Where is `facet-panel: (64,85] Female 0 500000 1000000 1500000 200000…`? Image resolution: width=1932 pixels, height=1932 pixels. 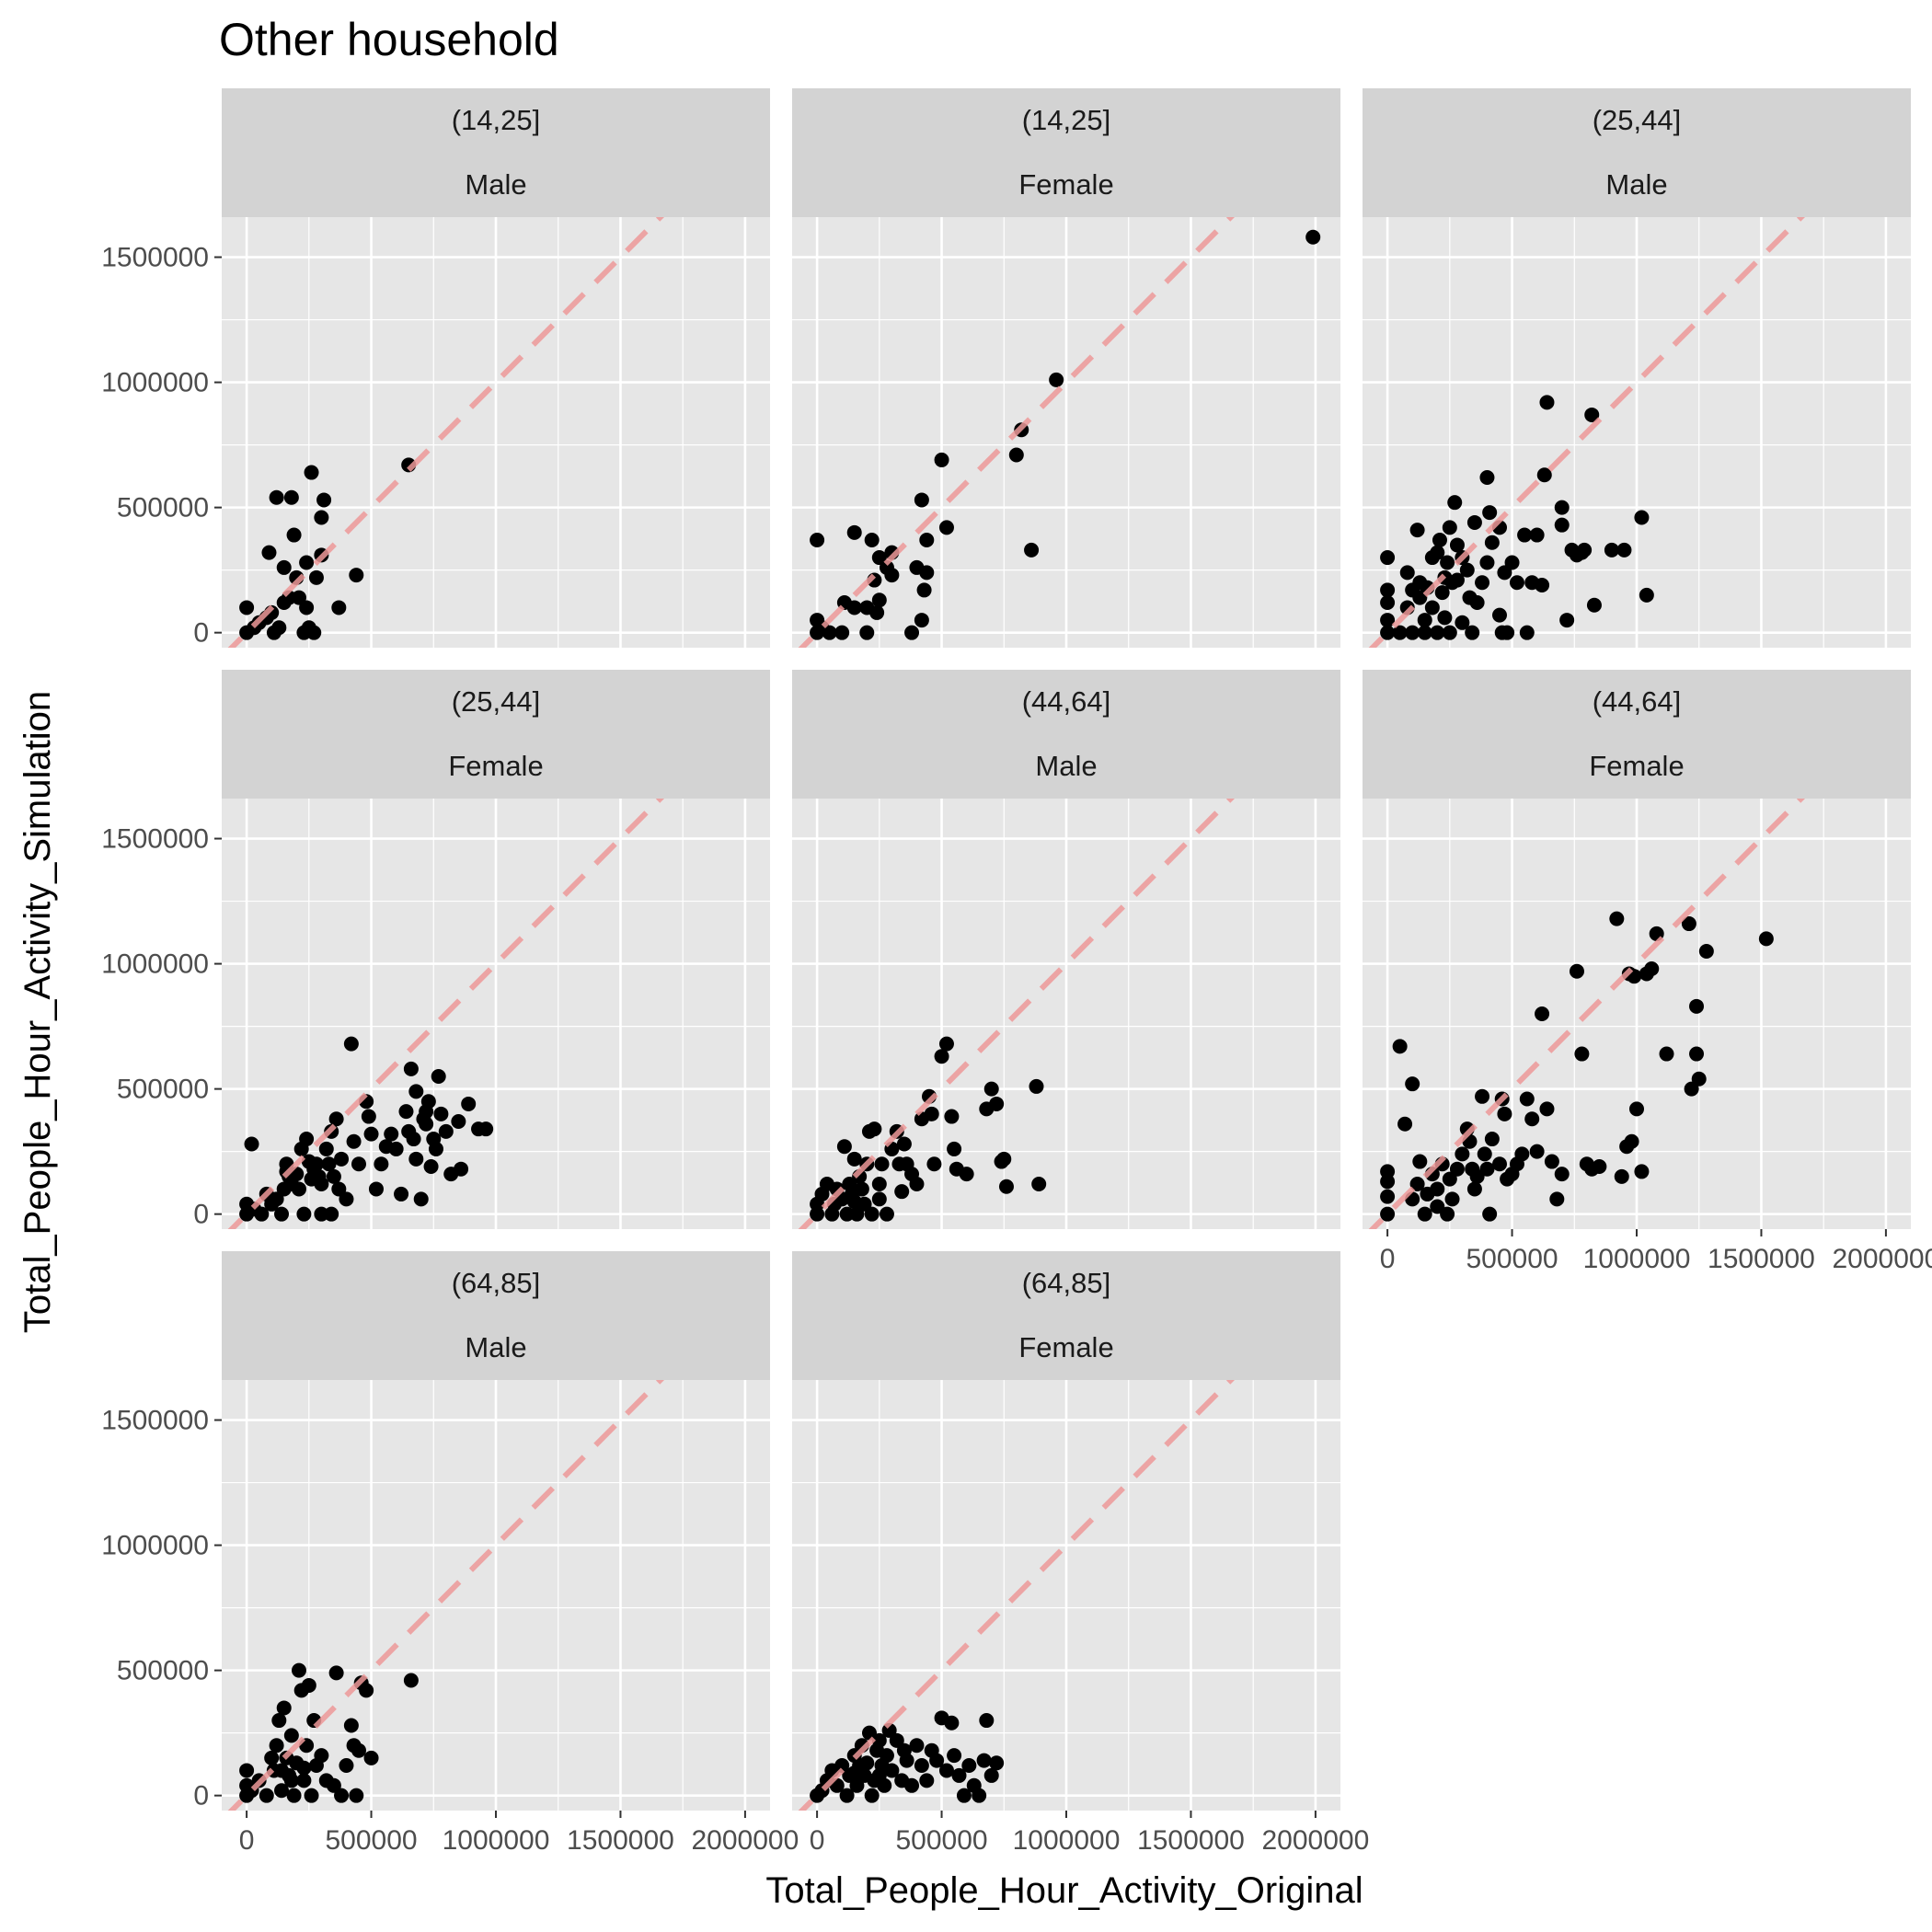
facet-panel: (64,85] Female 0 500000 1000000 1500000 200000… is located at coordinates (1080, 1553).